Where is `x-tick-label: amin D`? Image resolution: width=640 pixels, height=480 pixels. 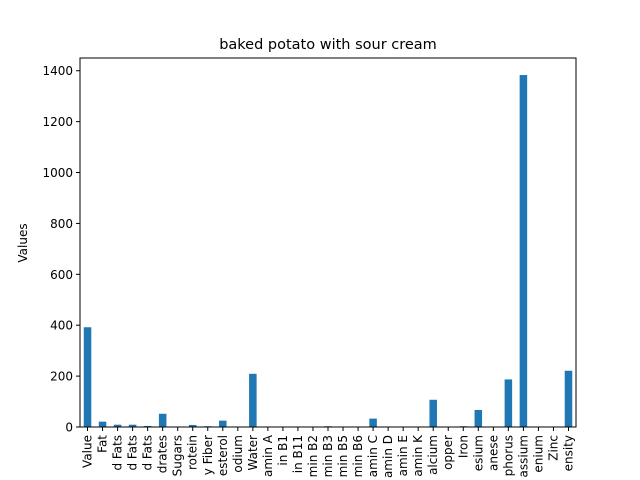 x-tick-label: amin D is located at coordinates (388, 456).